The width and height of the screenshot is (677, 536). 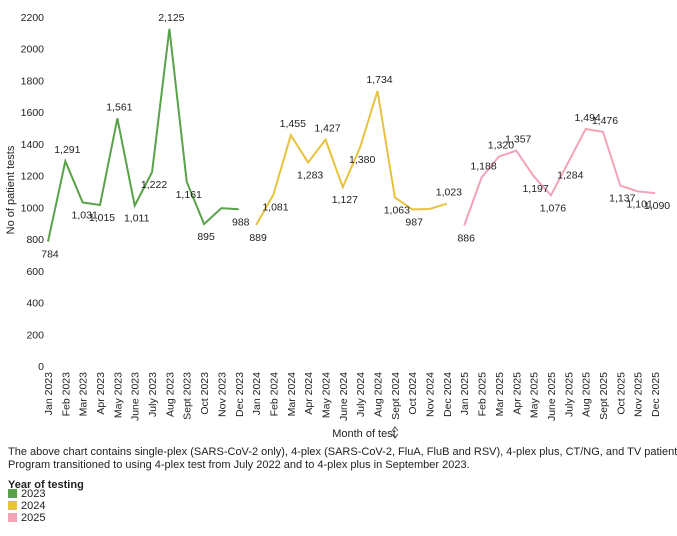 I want to click on data-label: 1,357, so click(x=518, y=140).